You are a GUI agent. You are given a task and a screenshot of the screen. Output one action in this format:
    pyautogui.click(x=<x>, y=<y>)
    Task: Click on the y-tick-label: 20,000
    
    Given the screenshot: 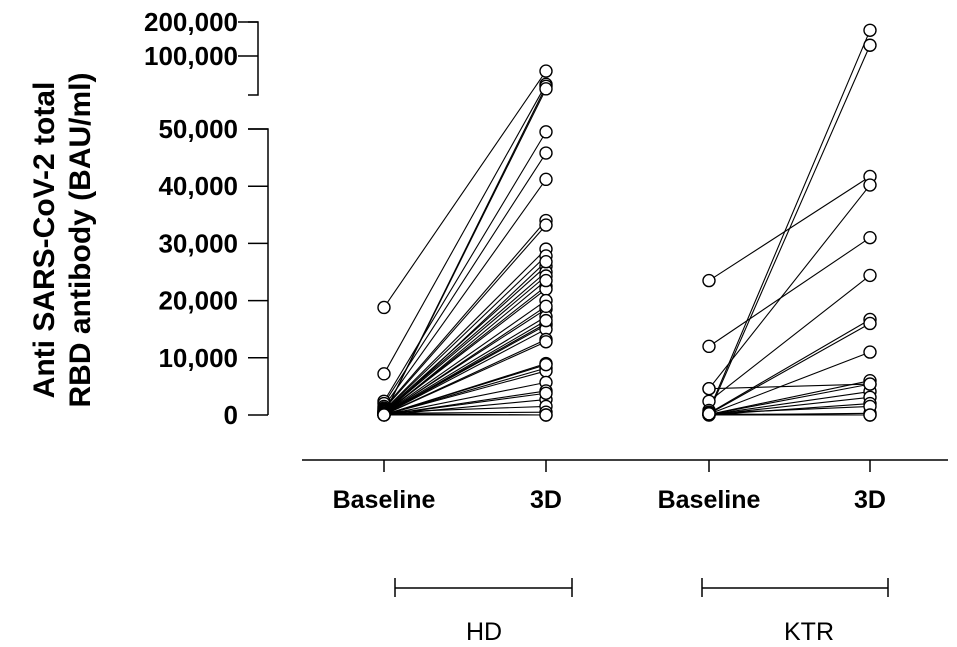 What is the action you would take?
    pyautogui.click(x=198, y=301)
    